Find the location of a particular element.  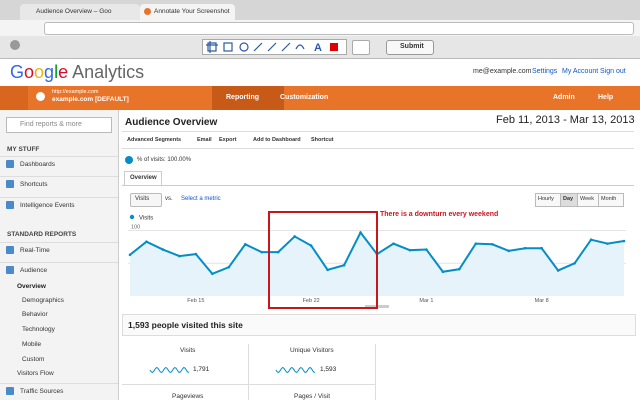

site-url: http://example.com is located at coordinates (75, 92).